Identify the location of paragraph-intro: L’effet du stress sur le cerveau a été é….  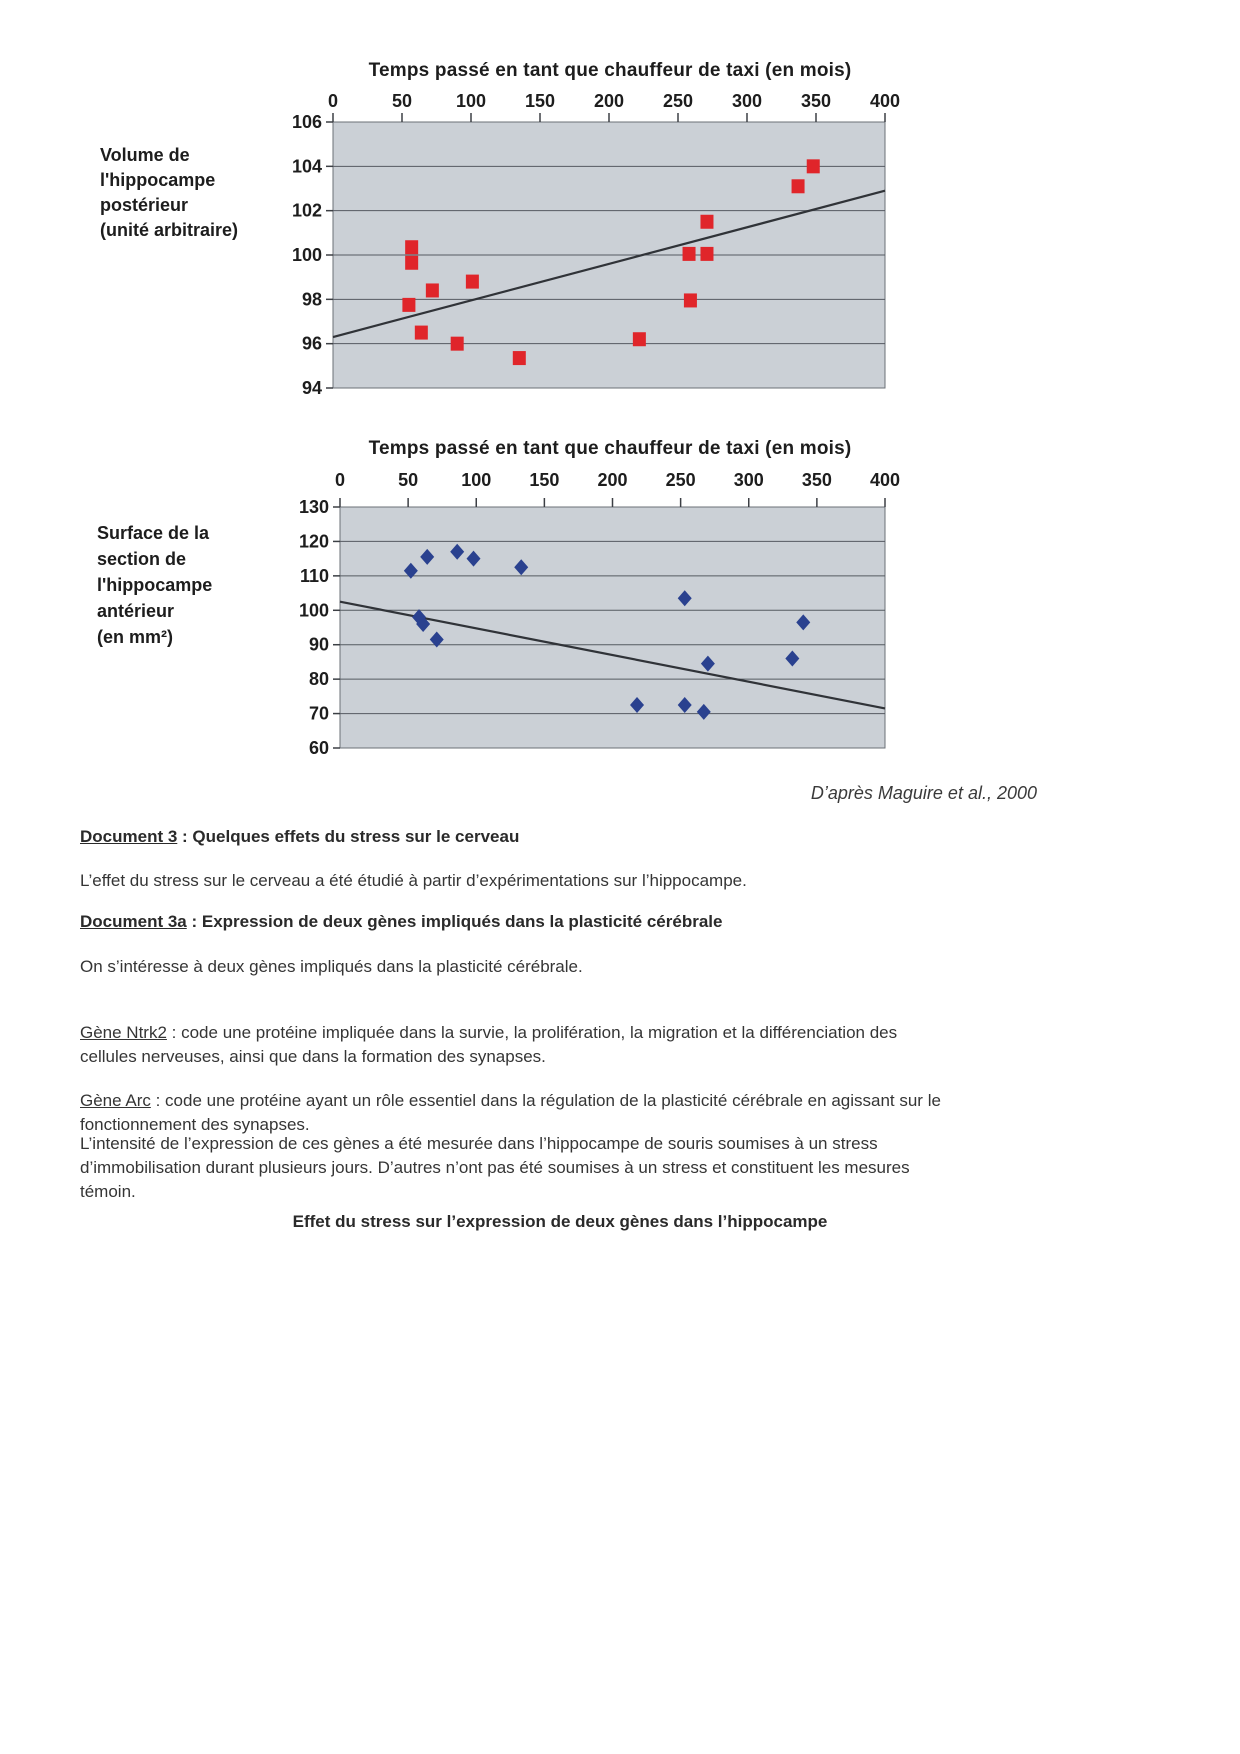
(413, 880).